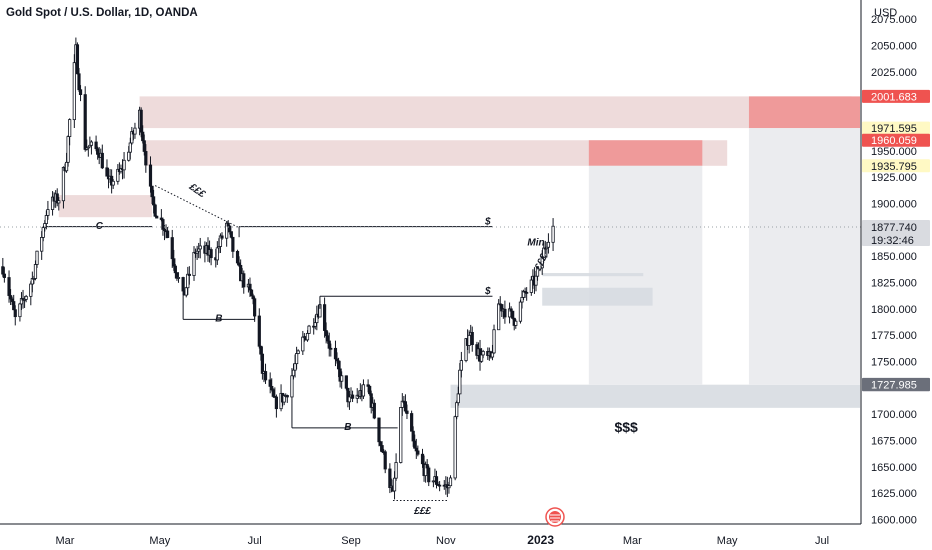 The height and width of the screenshot is (550, 932). I want to click on price-tick-label: 1800.000, so click(894, 310).